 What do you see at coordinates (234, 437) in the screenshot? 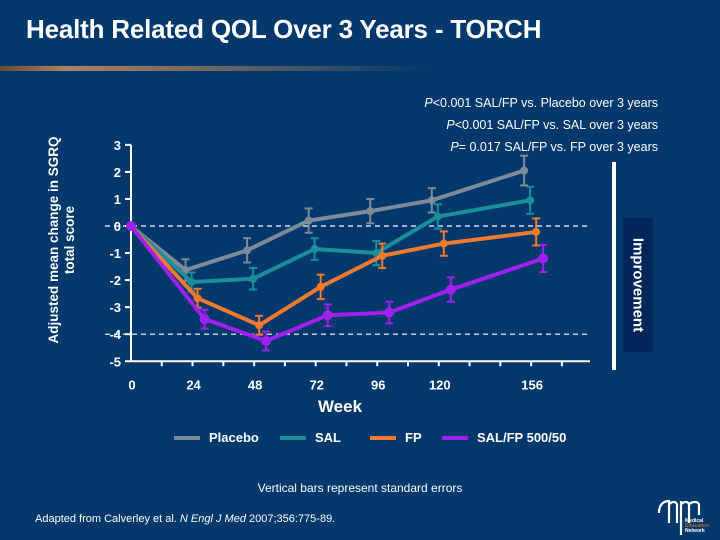
I see `legend-label: Placebo` at bounding box center [234, 437].